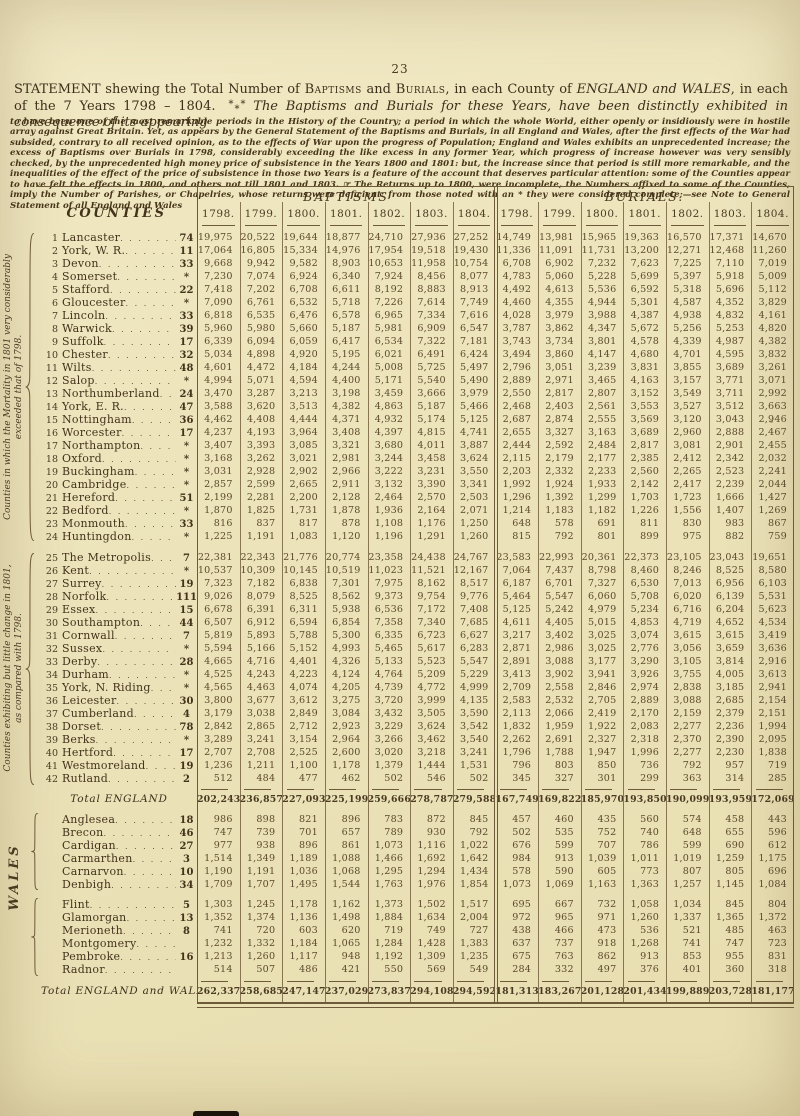 This screenshot has height=1116, width=800. I want to click on value-cell: 1,379, so click(389, 765).